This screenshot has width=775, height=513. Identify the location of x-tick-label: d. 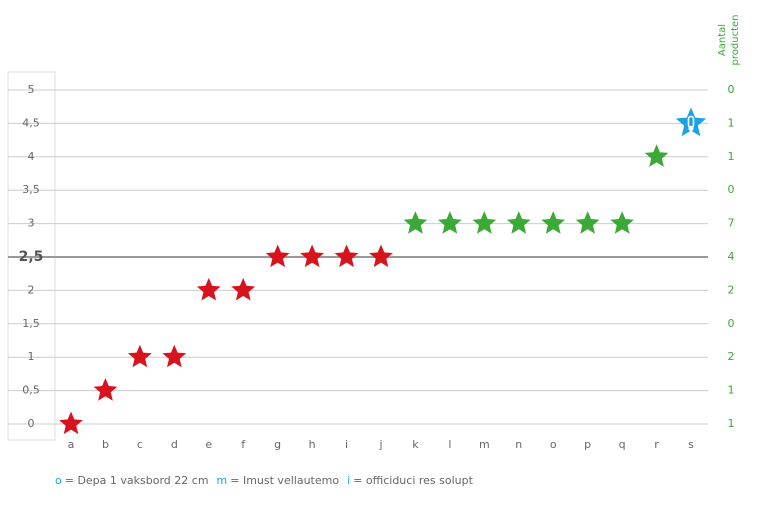
(174, 444).